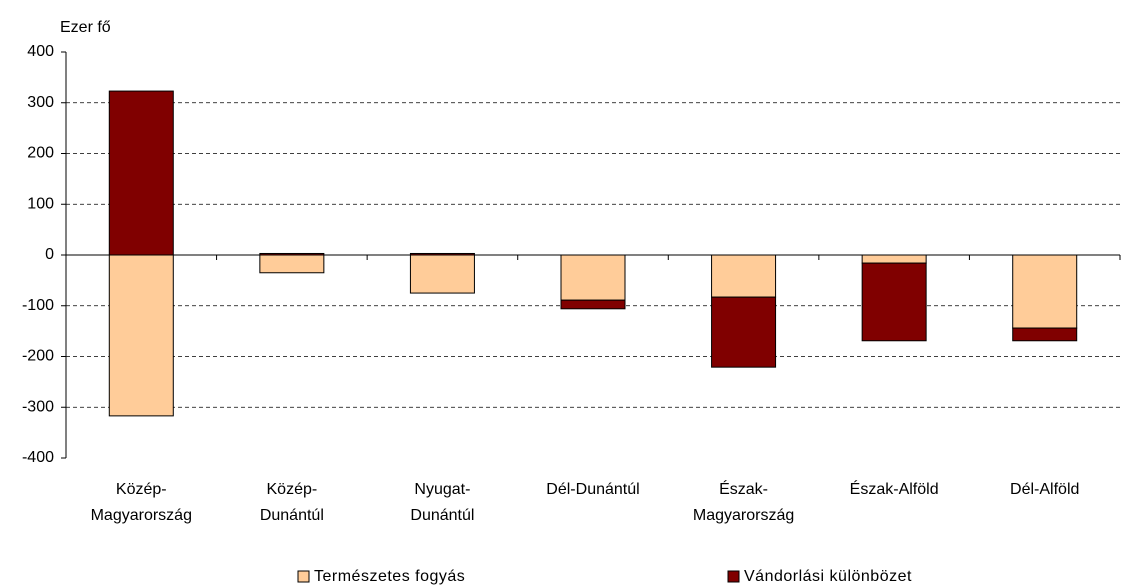 Image resolution: width=1131 pixels, height=585 pixels. Describe the element at coordinates (442, 489) in the screenshot. I see `x-tick-label-line: Nyugat-` at that location.